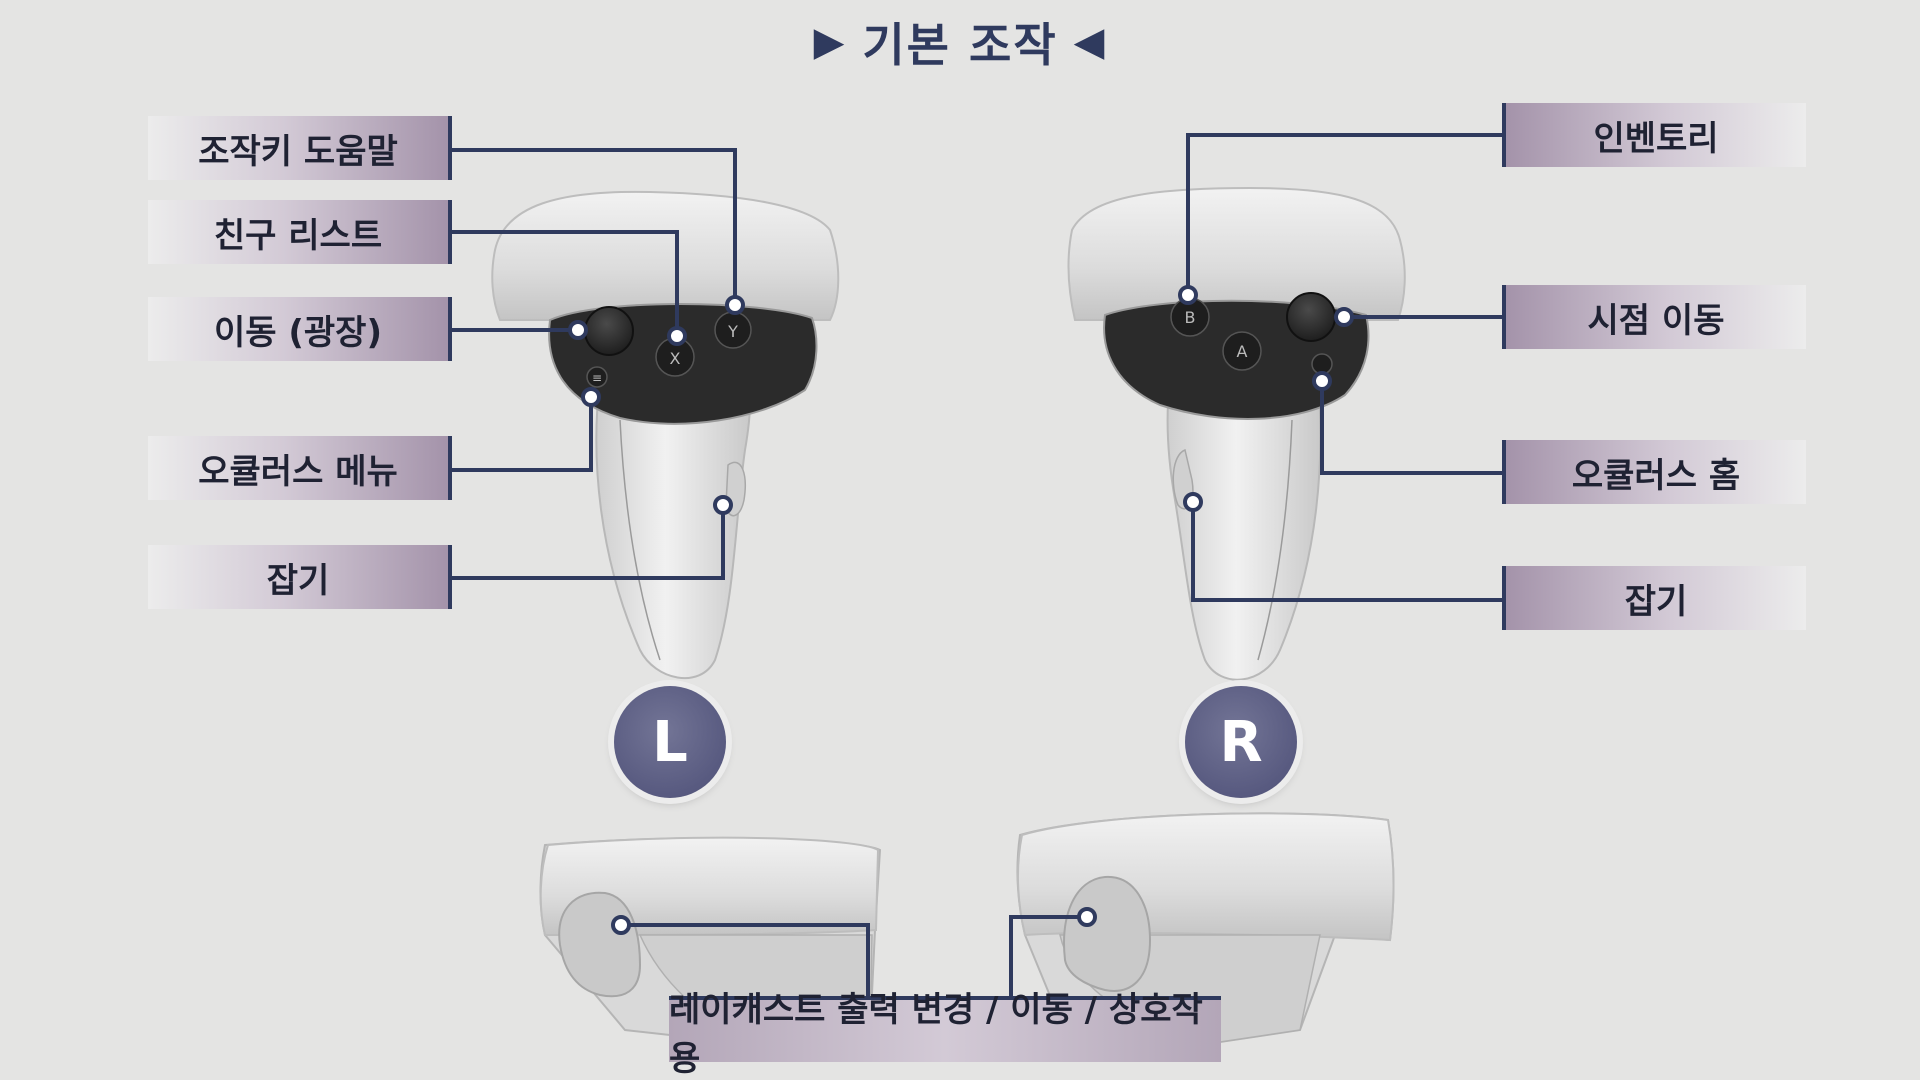 This screenshot has width=1920, height=1080. Describe the element at coordinates (1241, 742) in the screenshot. I see `right-badge: R` at that location.